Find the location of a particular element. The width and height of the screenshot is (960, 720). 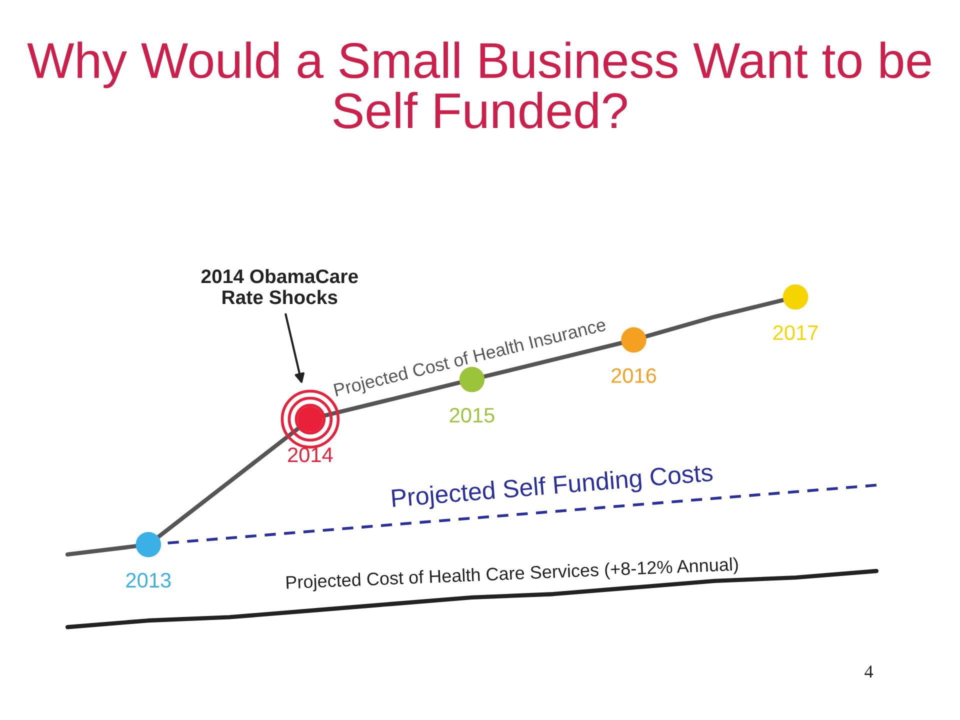

annotation: 2013 is located at coordinates (148, 580).